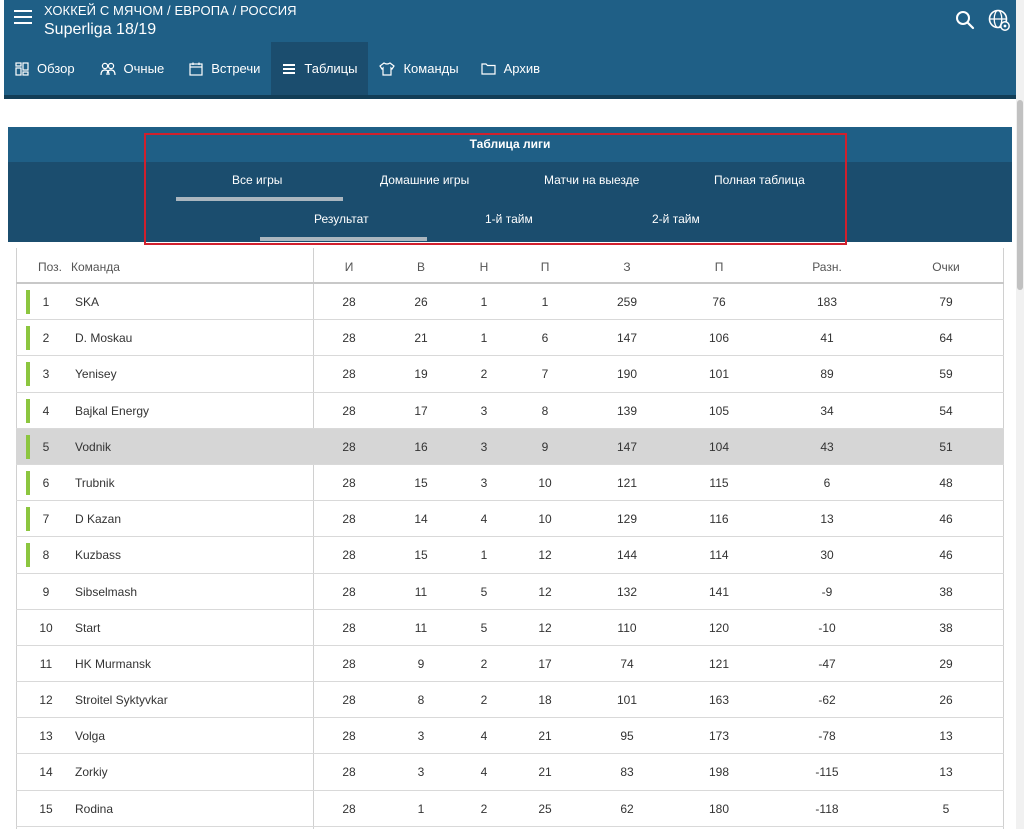 The height and width of the screenshot is (829, 1024). I want to click on cell-position: 12, so click(46, 700).